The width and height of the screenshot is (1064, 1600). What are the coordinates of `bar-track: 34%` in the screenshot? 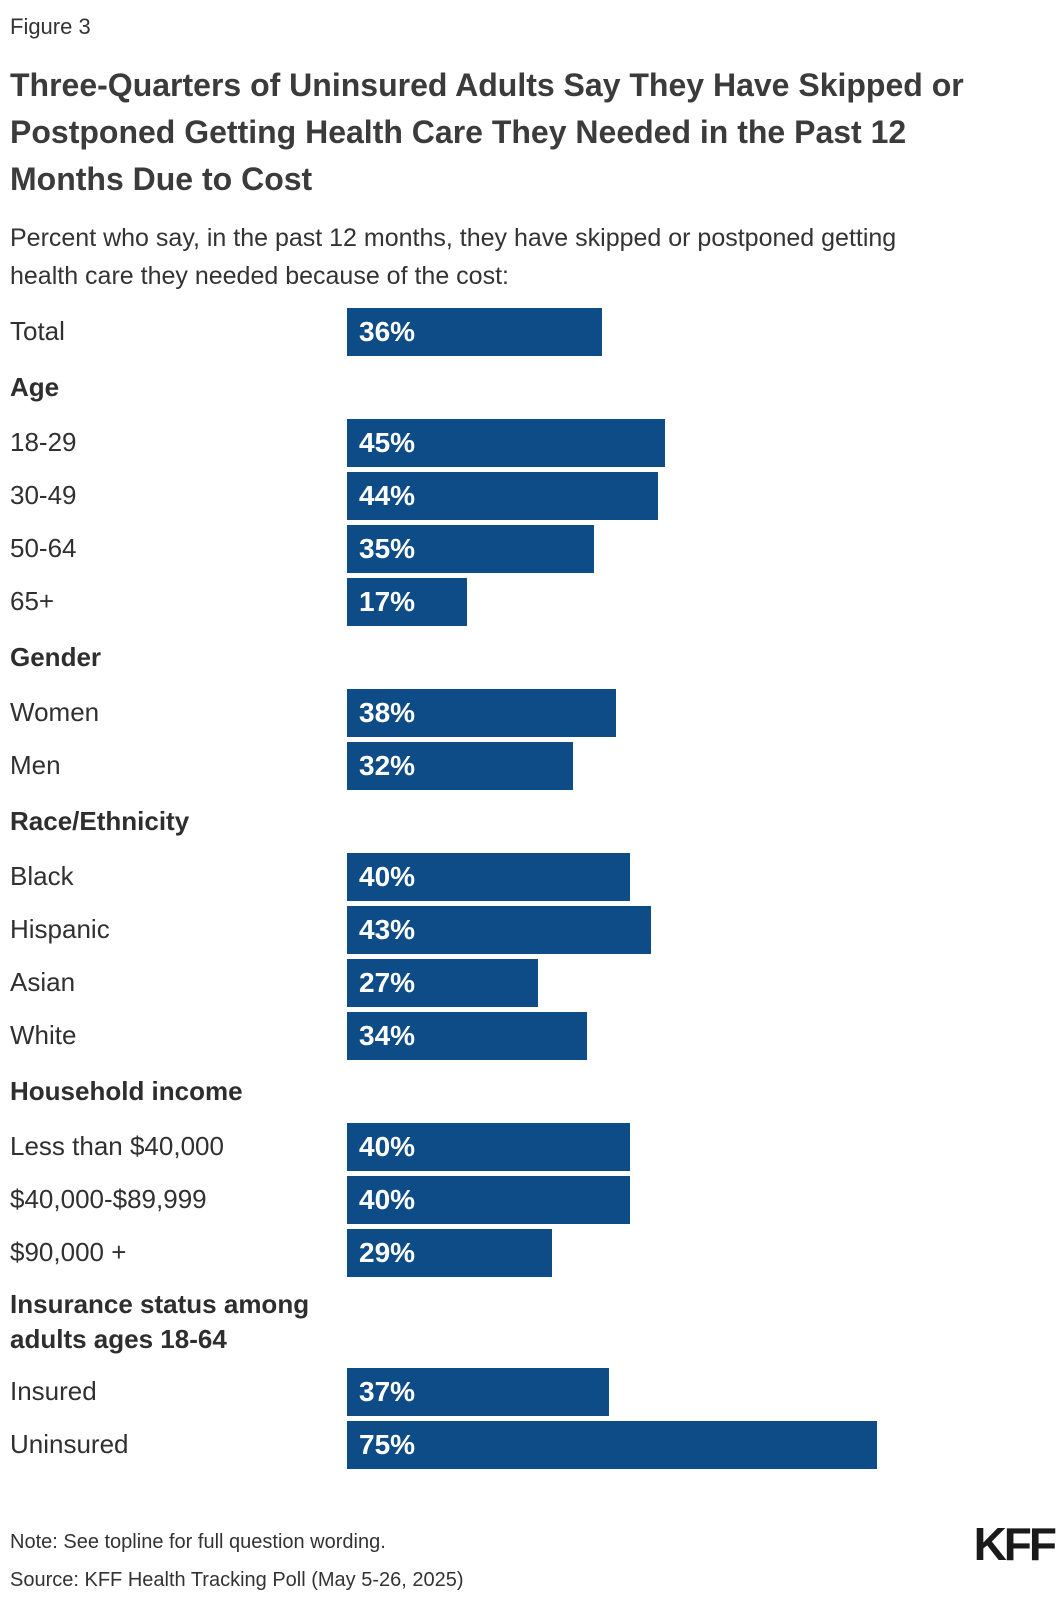 It's located at (700, 1035).